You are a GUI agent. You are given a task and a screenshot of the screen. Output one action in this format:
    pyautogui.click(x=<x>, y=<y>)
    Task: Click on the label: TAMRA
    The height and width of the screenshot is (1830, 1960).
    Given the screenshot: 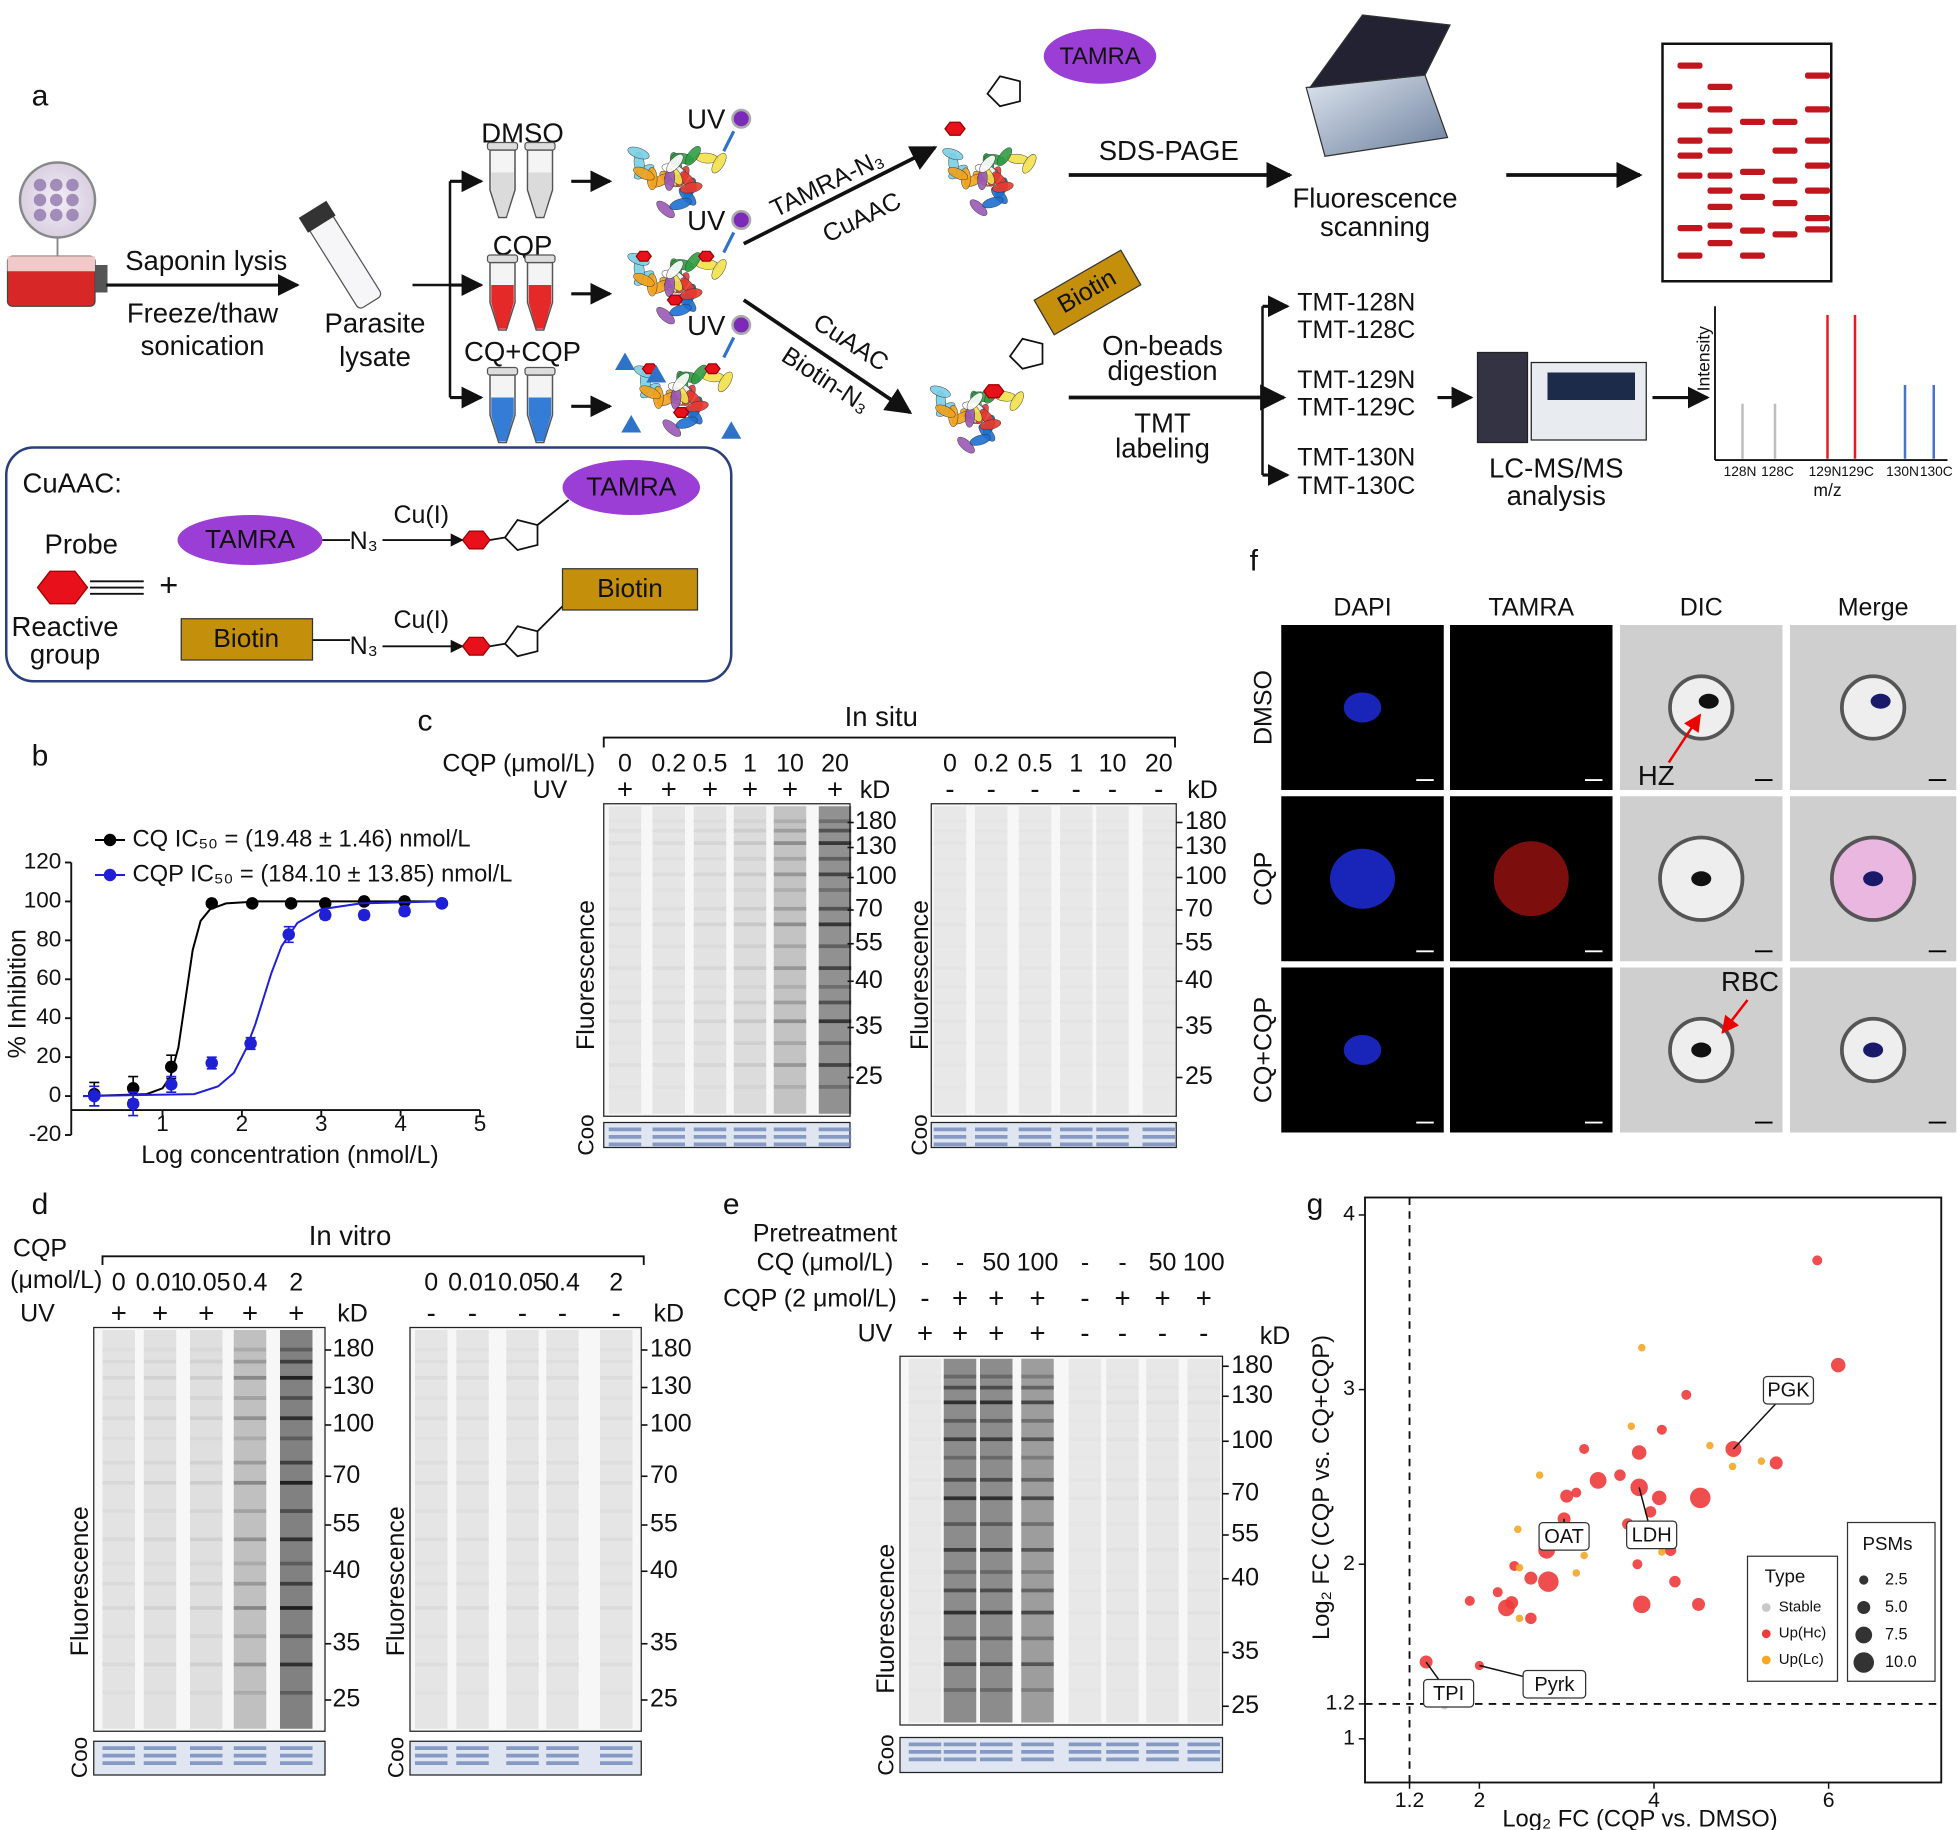 What is the action you would take?
    pyautogui.click(x=250, y=539)
    